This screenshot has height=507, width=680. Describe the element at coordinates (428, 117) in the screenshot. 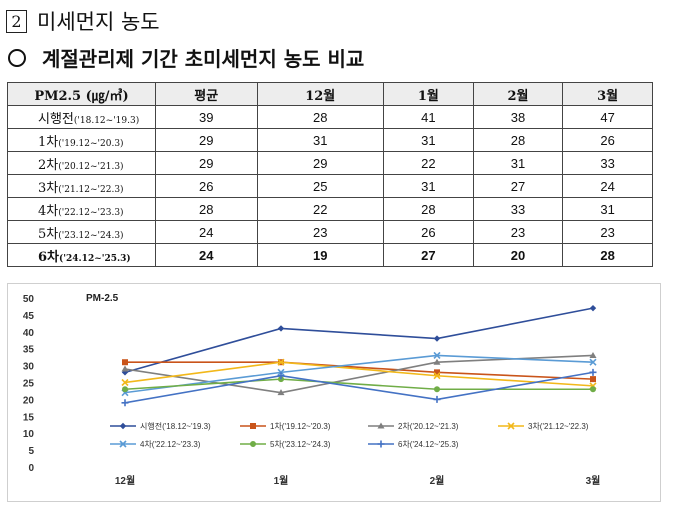

I see `table-cell: 41` at that location.